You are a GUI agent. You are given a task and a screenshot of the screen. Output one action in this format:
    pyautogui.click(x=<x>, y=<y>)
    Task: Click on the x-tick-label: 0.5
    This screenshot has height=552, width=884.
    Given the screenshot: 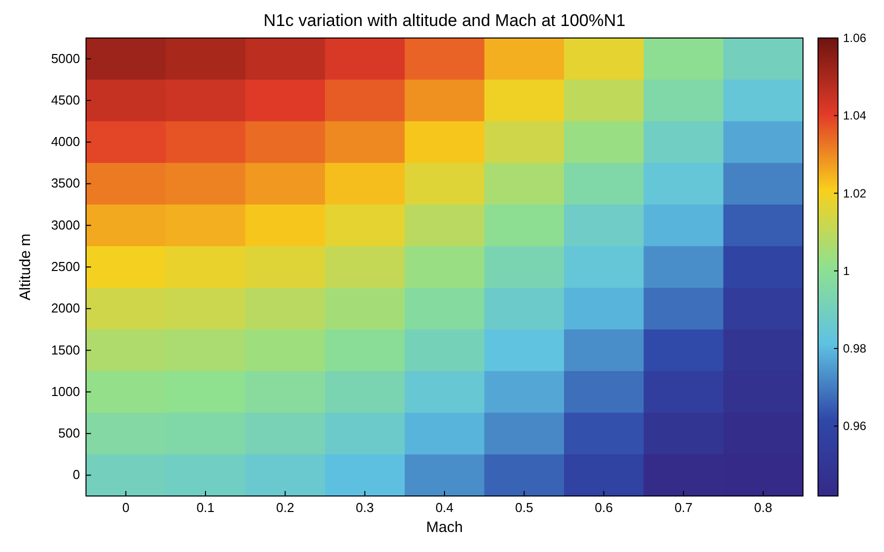 What is the action you would take?
    pyautogui.click(x=524, y=507)
    